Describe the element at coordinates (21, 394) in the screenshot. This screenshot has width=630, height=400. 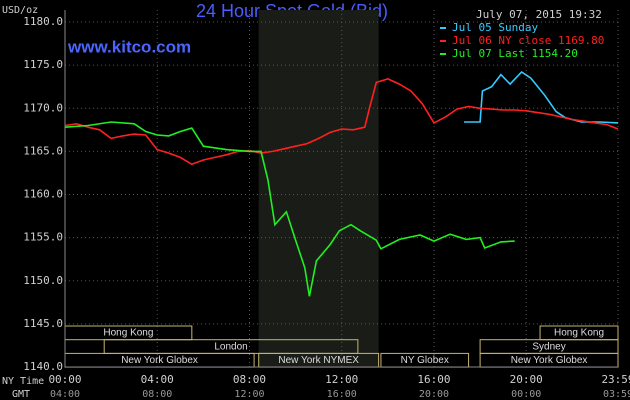
I see `x2-axis-label: GMT` at that location.